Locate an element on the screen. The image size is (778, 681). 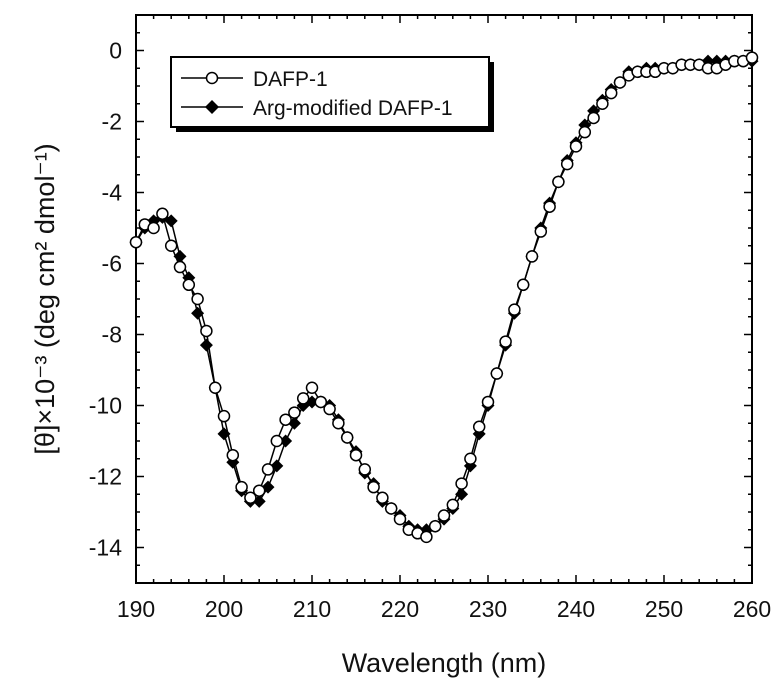
y-tick-label: -10 is located at coordinates (105, 406).